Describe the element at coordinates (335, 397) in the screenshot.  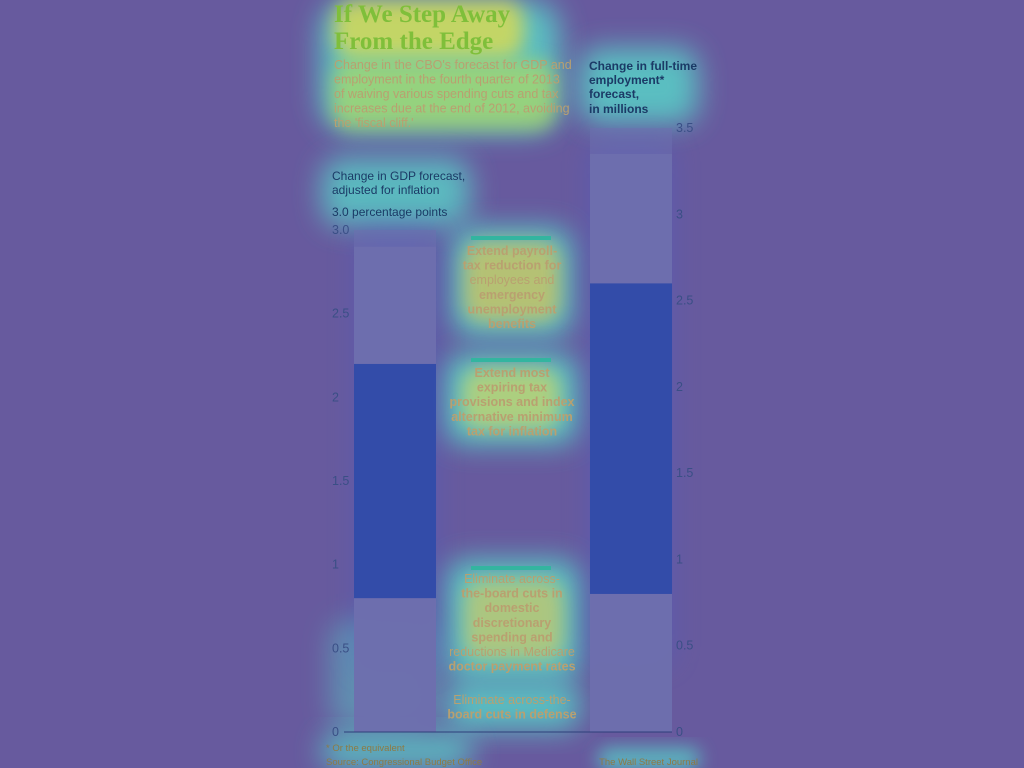
I see `gdp-tick-label: 2` at that location.